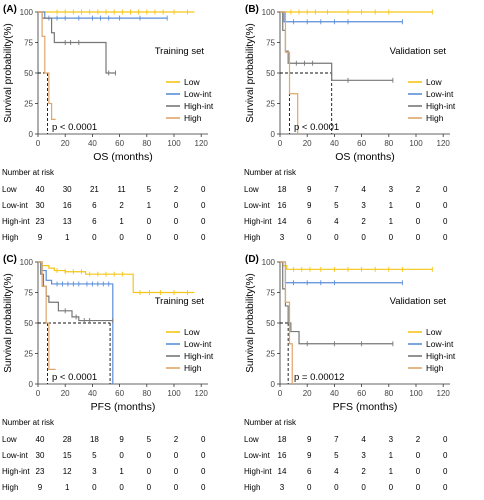 This screenshot has height=500, width=484. What do you see at coordinates (252, 237) in the screenshot?
I see `risk-row-label: High` at bounding box center [252, 237].